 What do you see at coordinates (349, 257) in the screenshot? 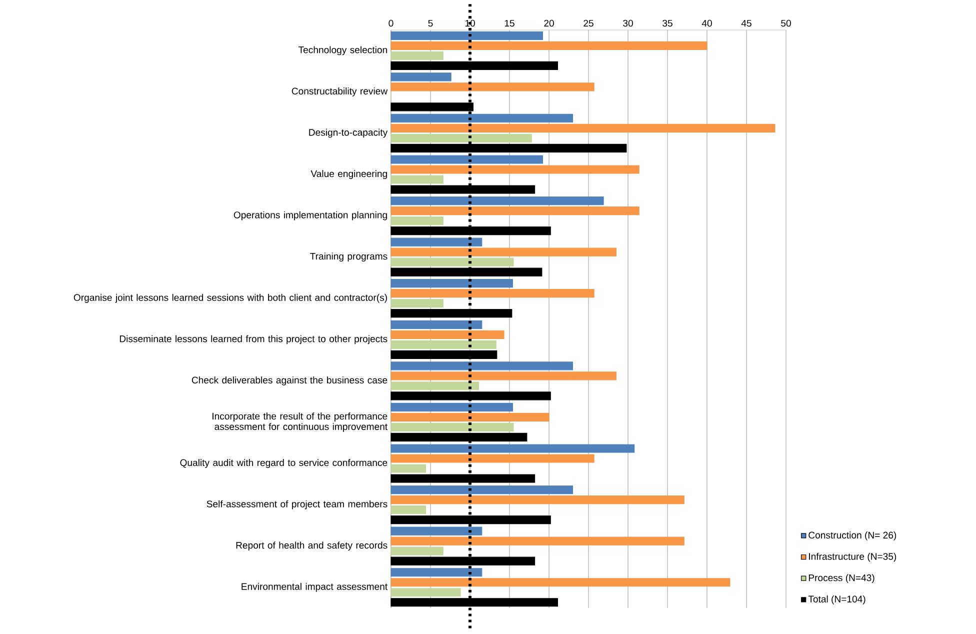
I see `y-tick-label: Training programs` at bounding box center [349, 257].